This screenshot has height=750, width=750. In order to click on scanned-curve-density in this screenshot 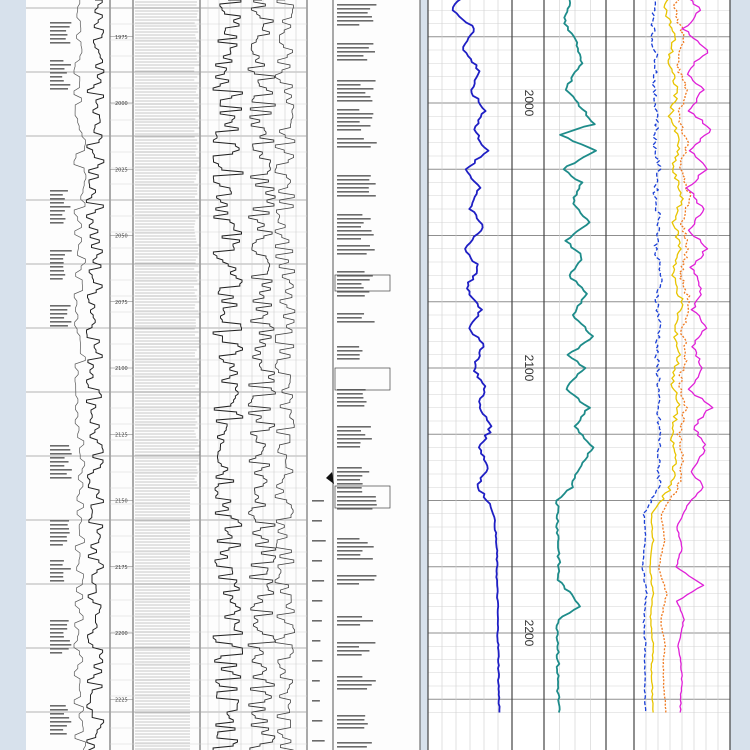, I will do `click(285, 375)`.